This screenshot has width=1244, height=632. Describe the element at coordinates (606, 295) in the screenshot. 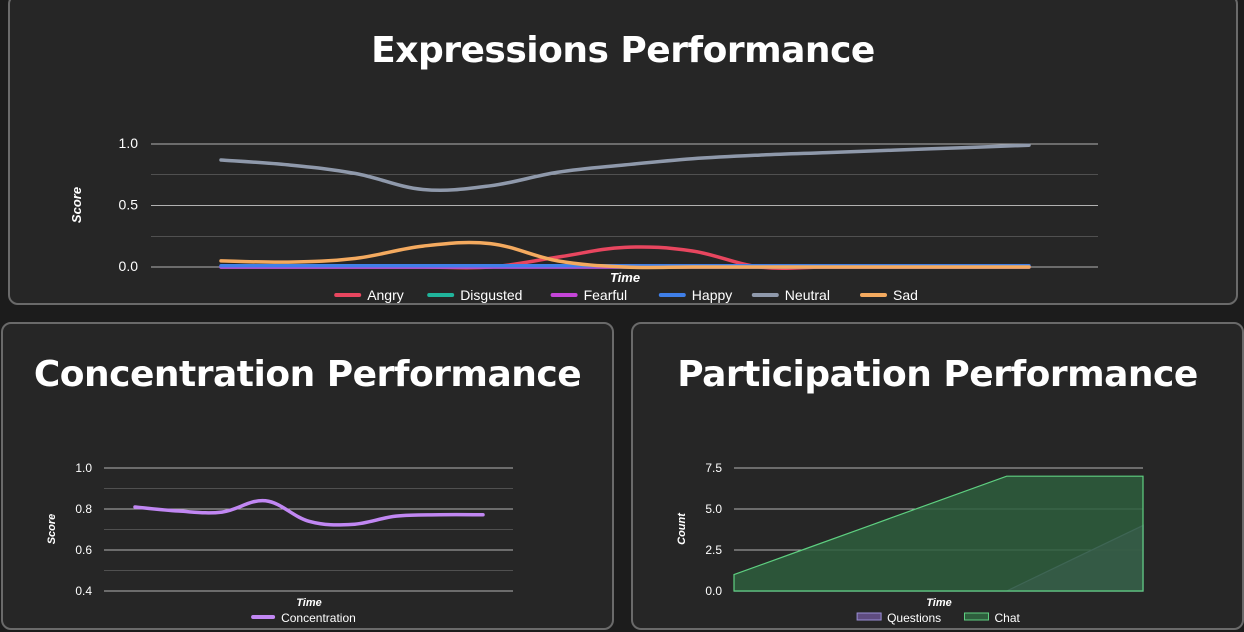

I see `expr-legend-label: Fearful` at that location.